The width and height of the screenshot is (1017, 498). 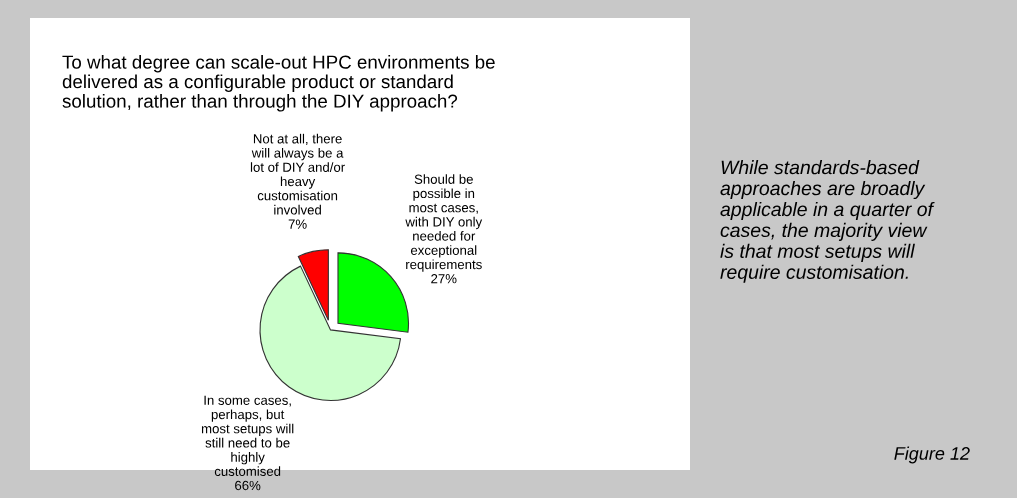 I want to click on text: While standards-based approaches are broadly applicable in a quarter of cases, the majority view is that most setups will require customisation., so click(x=827, y=221).